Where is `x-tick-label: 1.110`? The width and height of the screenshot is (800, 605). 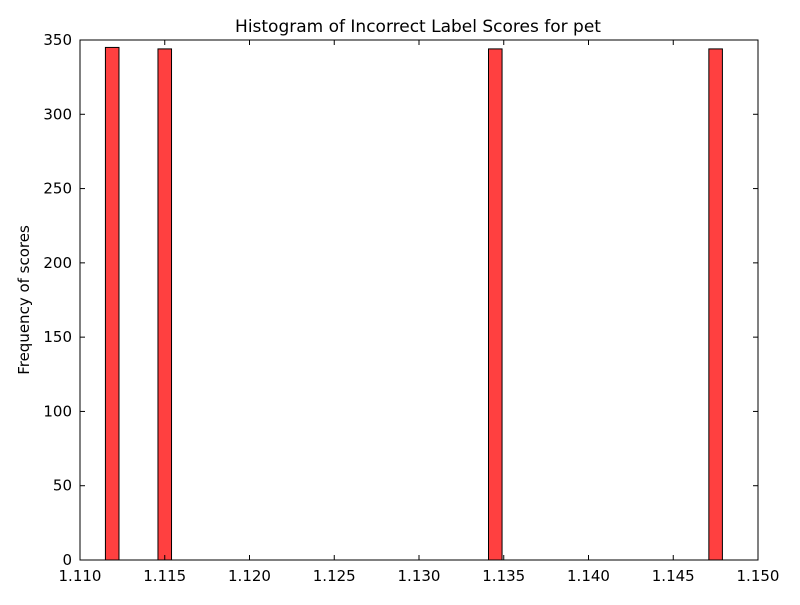
x-tick-label: 1.110 is located at coordinates (80, 576).